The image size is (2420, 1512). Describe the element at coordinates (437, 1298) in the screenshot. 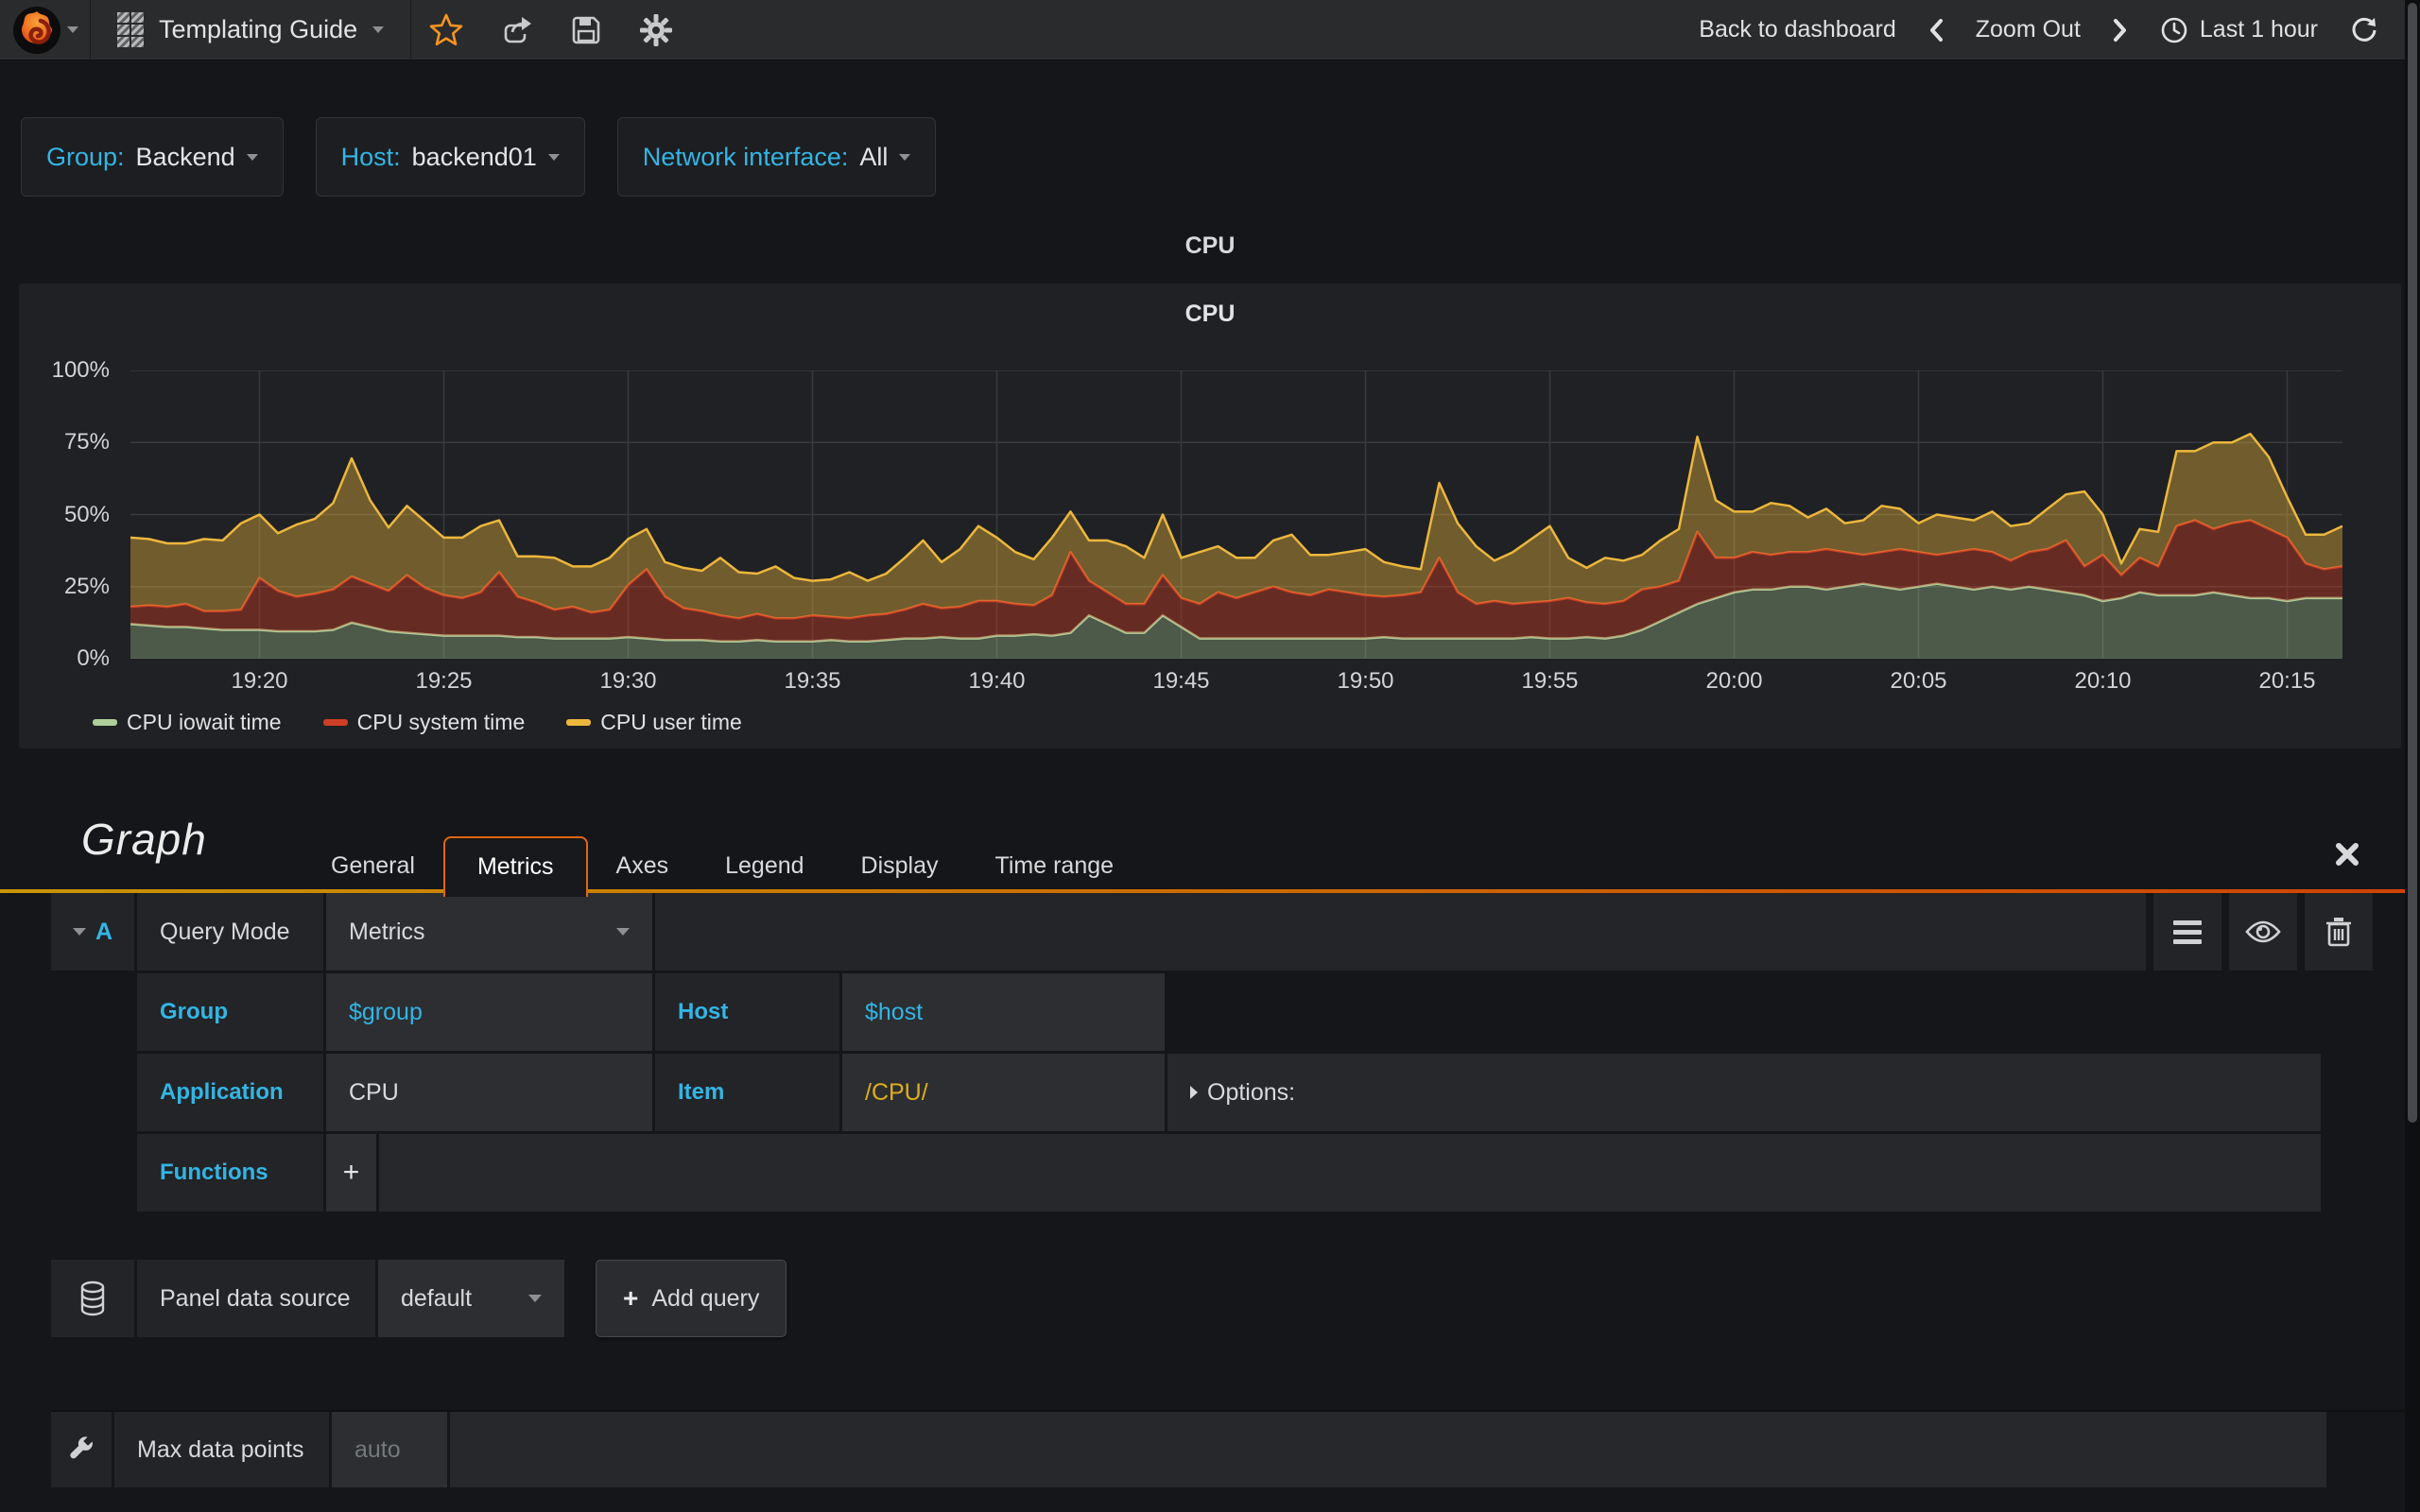

I see `datasource-value: default` at that location.